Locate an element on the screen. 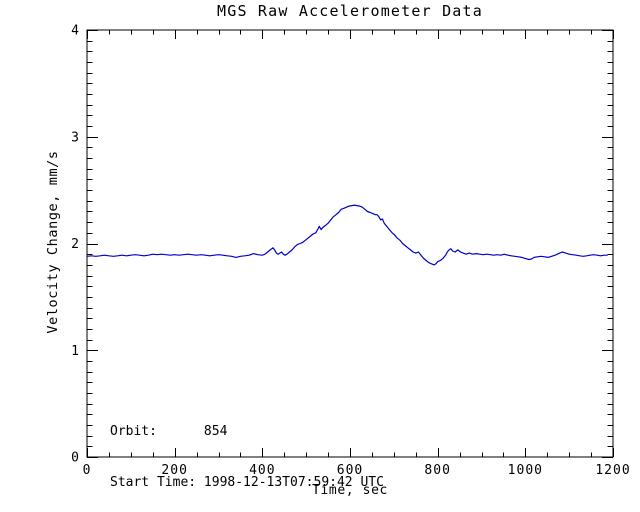  x-tick-label: 400 is located at coordinates (262, 470).